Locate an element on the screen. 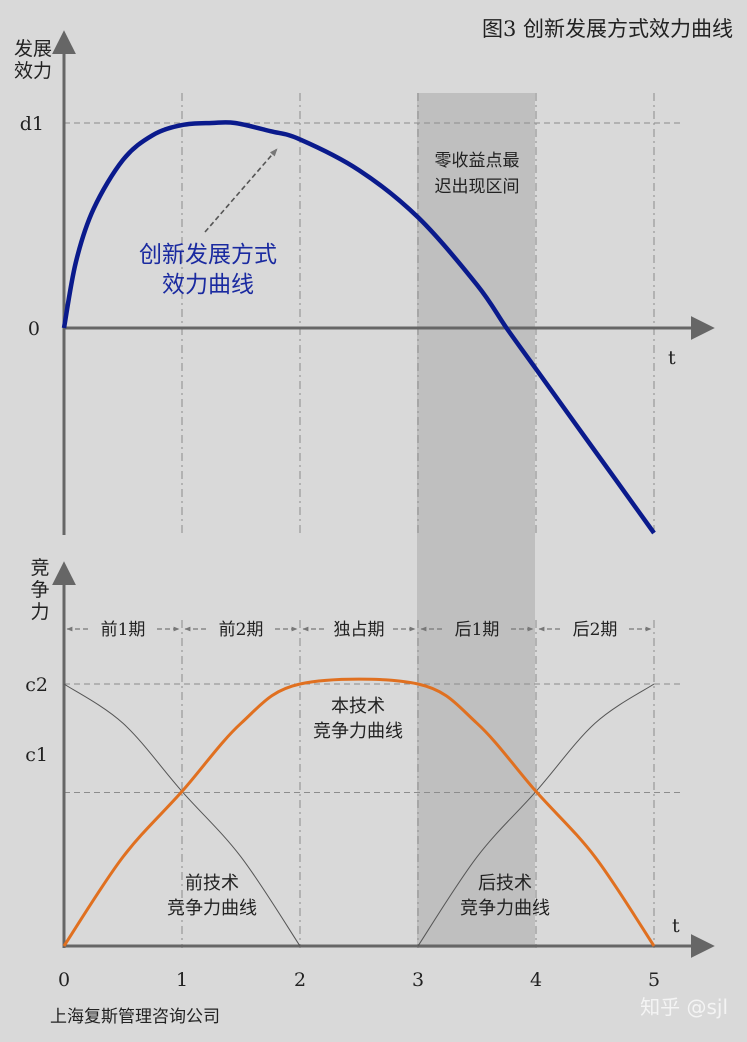 Image resolution: width=747 pixels, height=1042 pixels. prev-tech-label-line2: 竞争力曲线 is located at coordinates (212, 908).